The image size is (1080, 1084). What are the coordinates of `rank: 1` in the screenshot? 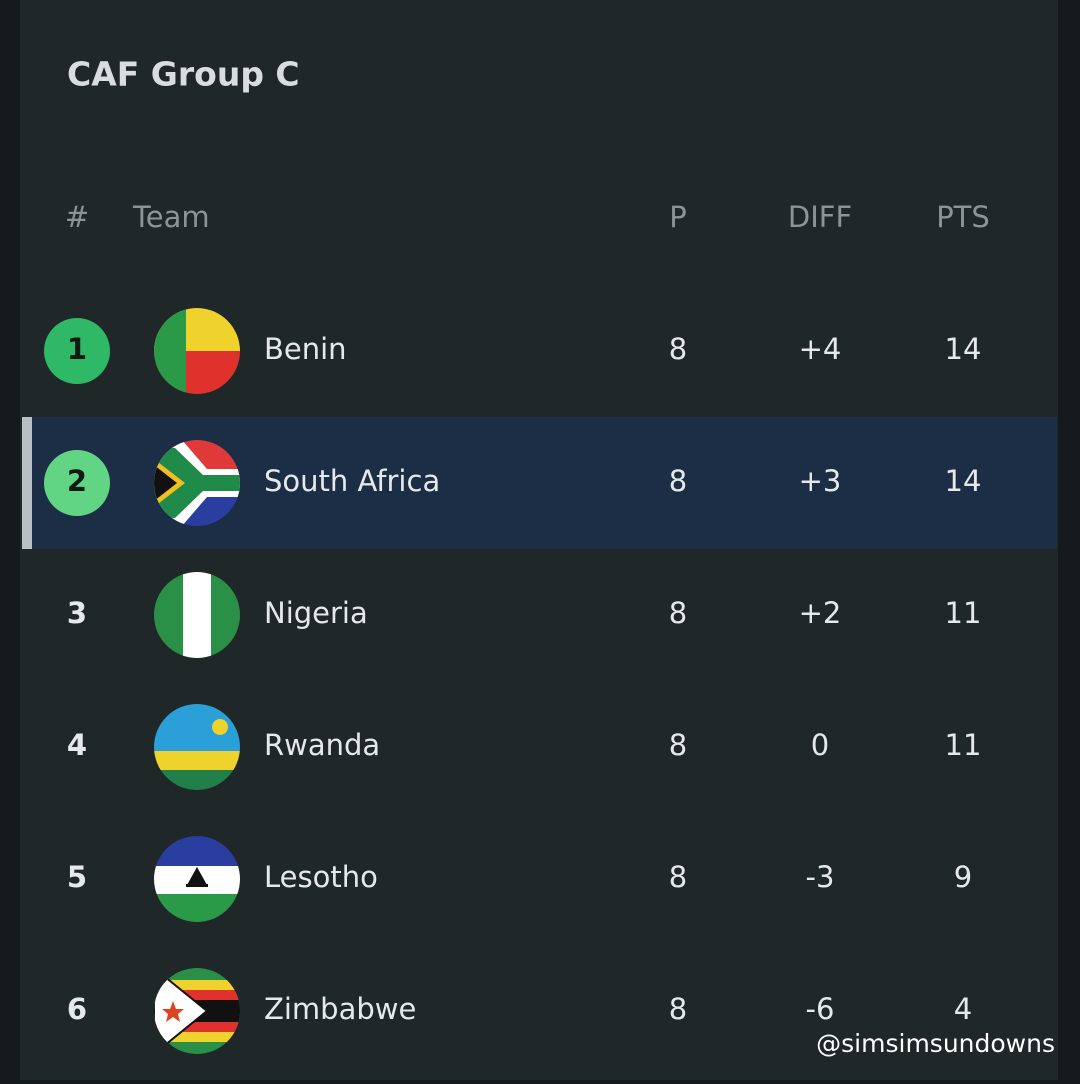 It's located at (77, 349).